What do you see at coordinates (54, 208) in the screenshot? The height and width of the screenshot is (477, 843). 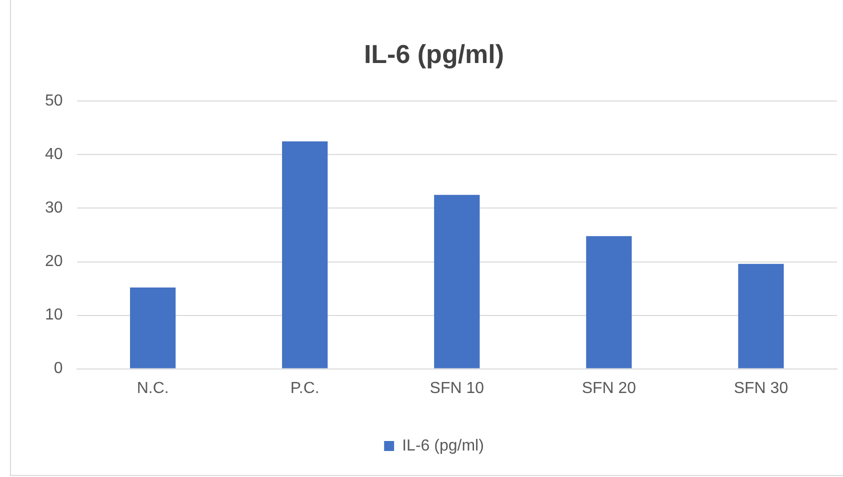 I see `y-tick-label: 30` at bounding box center [54, 208].